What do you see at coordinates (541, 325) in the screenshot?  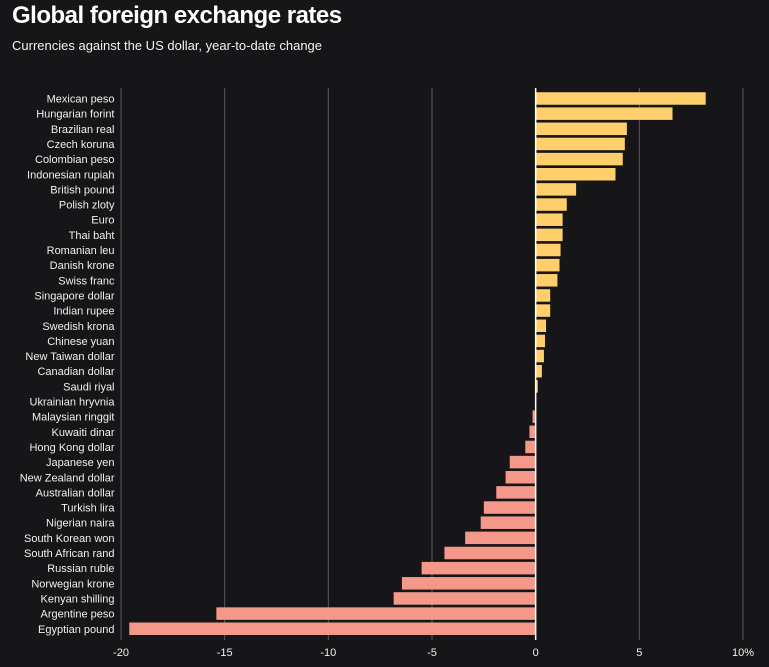 I see `bar-swedish-krona` at bounding box center [541, 325].